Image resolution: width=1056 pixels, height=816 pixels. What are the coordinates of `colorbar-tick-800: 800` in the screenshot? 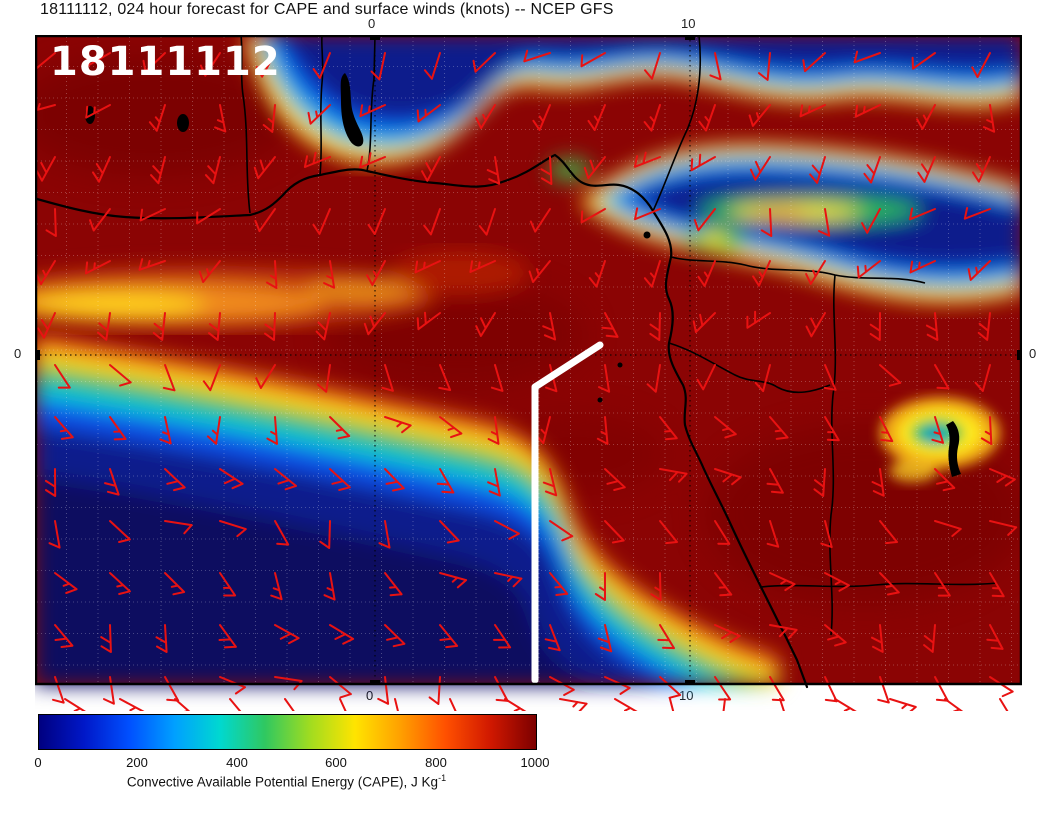 It's located at (436, 762).